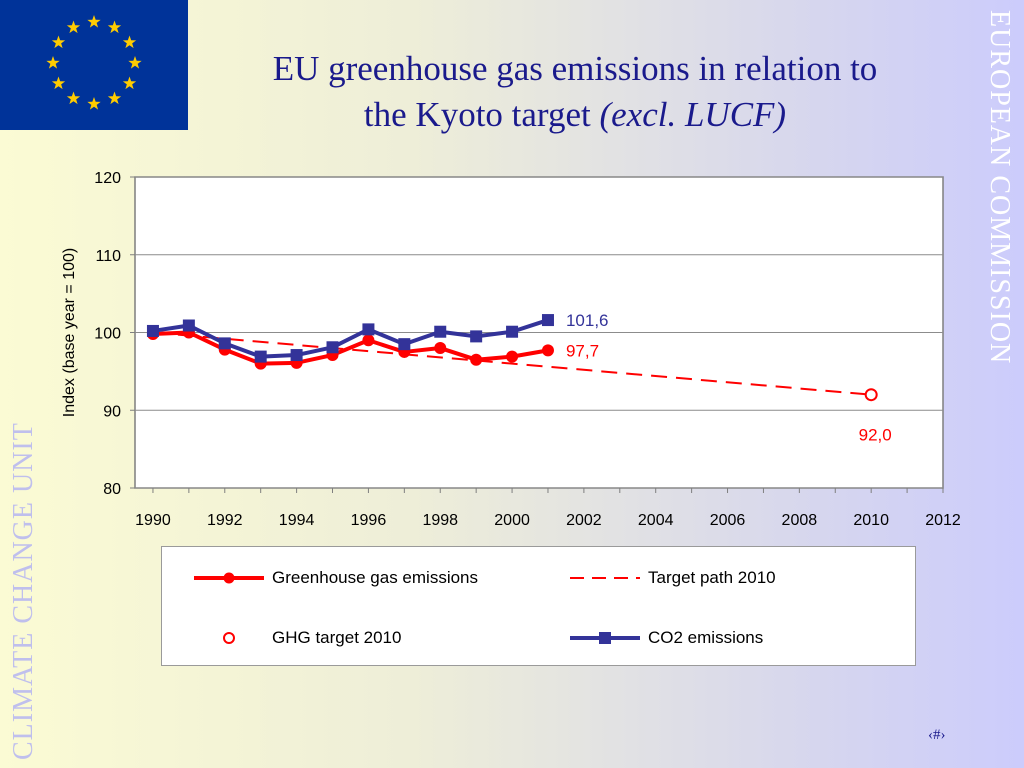 This screenshot has height=768, width=1024. What do you see at coordinates (112, 489) in the screenshot?
I see `y-tick-label: 80` at bounding box center [112, 489].